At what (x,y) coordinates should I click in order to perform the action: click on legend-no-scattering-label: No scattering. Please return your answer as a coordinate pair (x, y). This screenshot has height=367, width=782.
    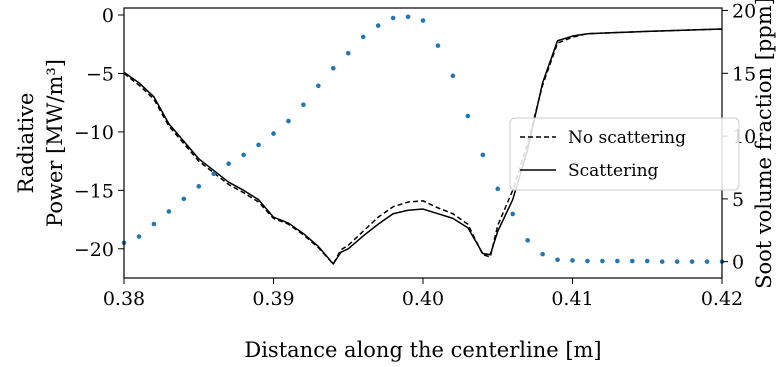
    Looking at the image, I should click on (627, 138).